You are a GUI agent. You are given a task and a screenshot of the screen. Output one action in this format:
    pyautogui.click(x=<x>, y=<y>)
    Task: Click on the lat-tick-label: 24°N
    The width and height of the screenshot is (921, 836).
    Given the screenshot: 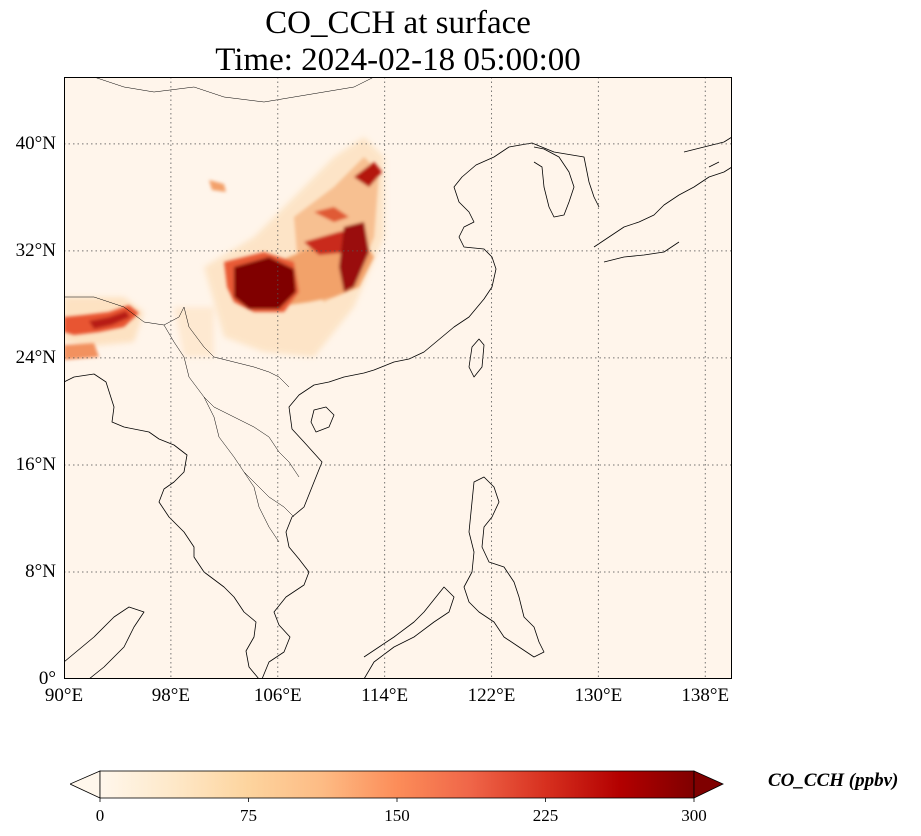 What is the action you would take?
    pyautogui.click(x=35, y=357)
    